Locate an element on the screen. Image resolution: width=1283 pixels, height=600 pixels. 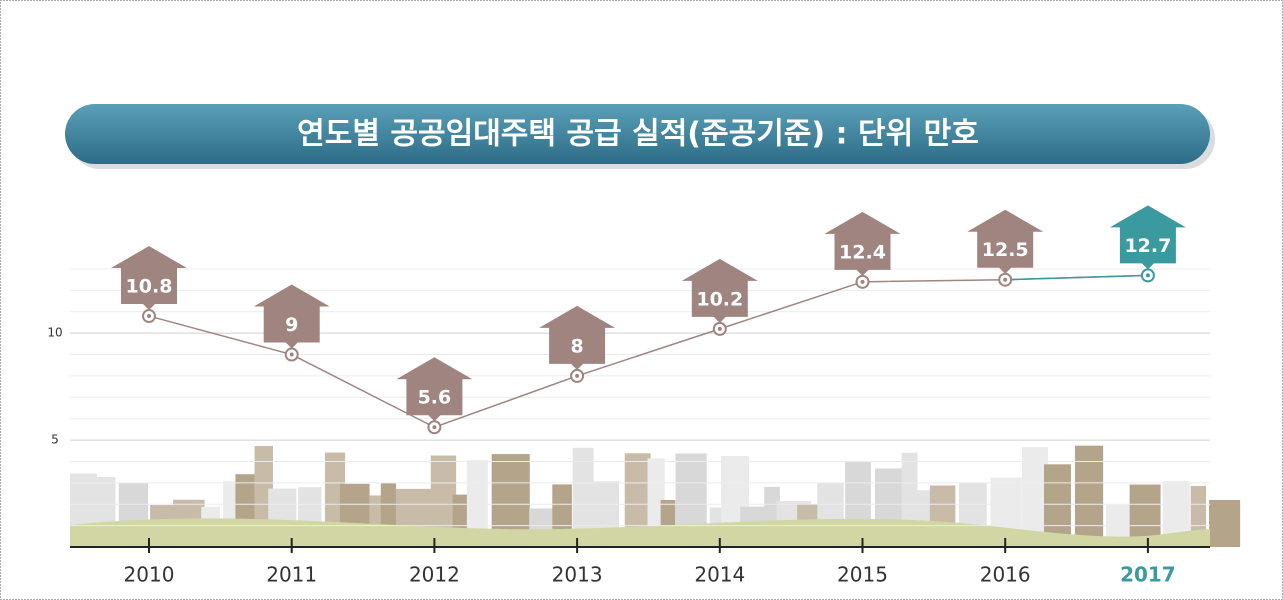
x-tick-label: 2015 is located at coordinates (862, 575).